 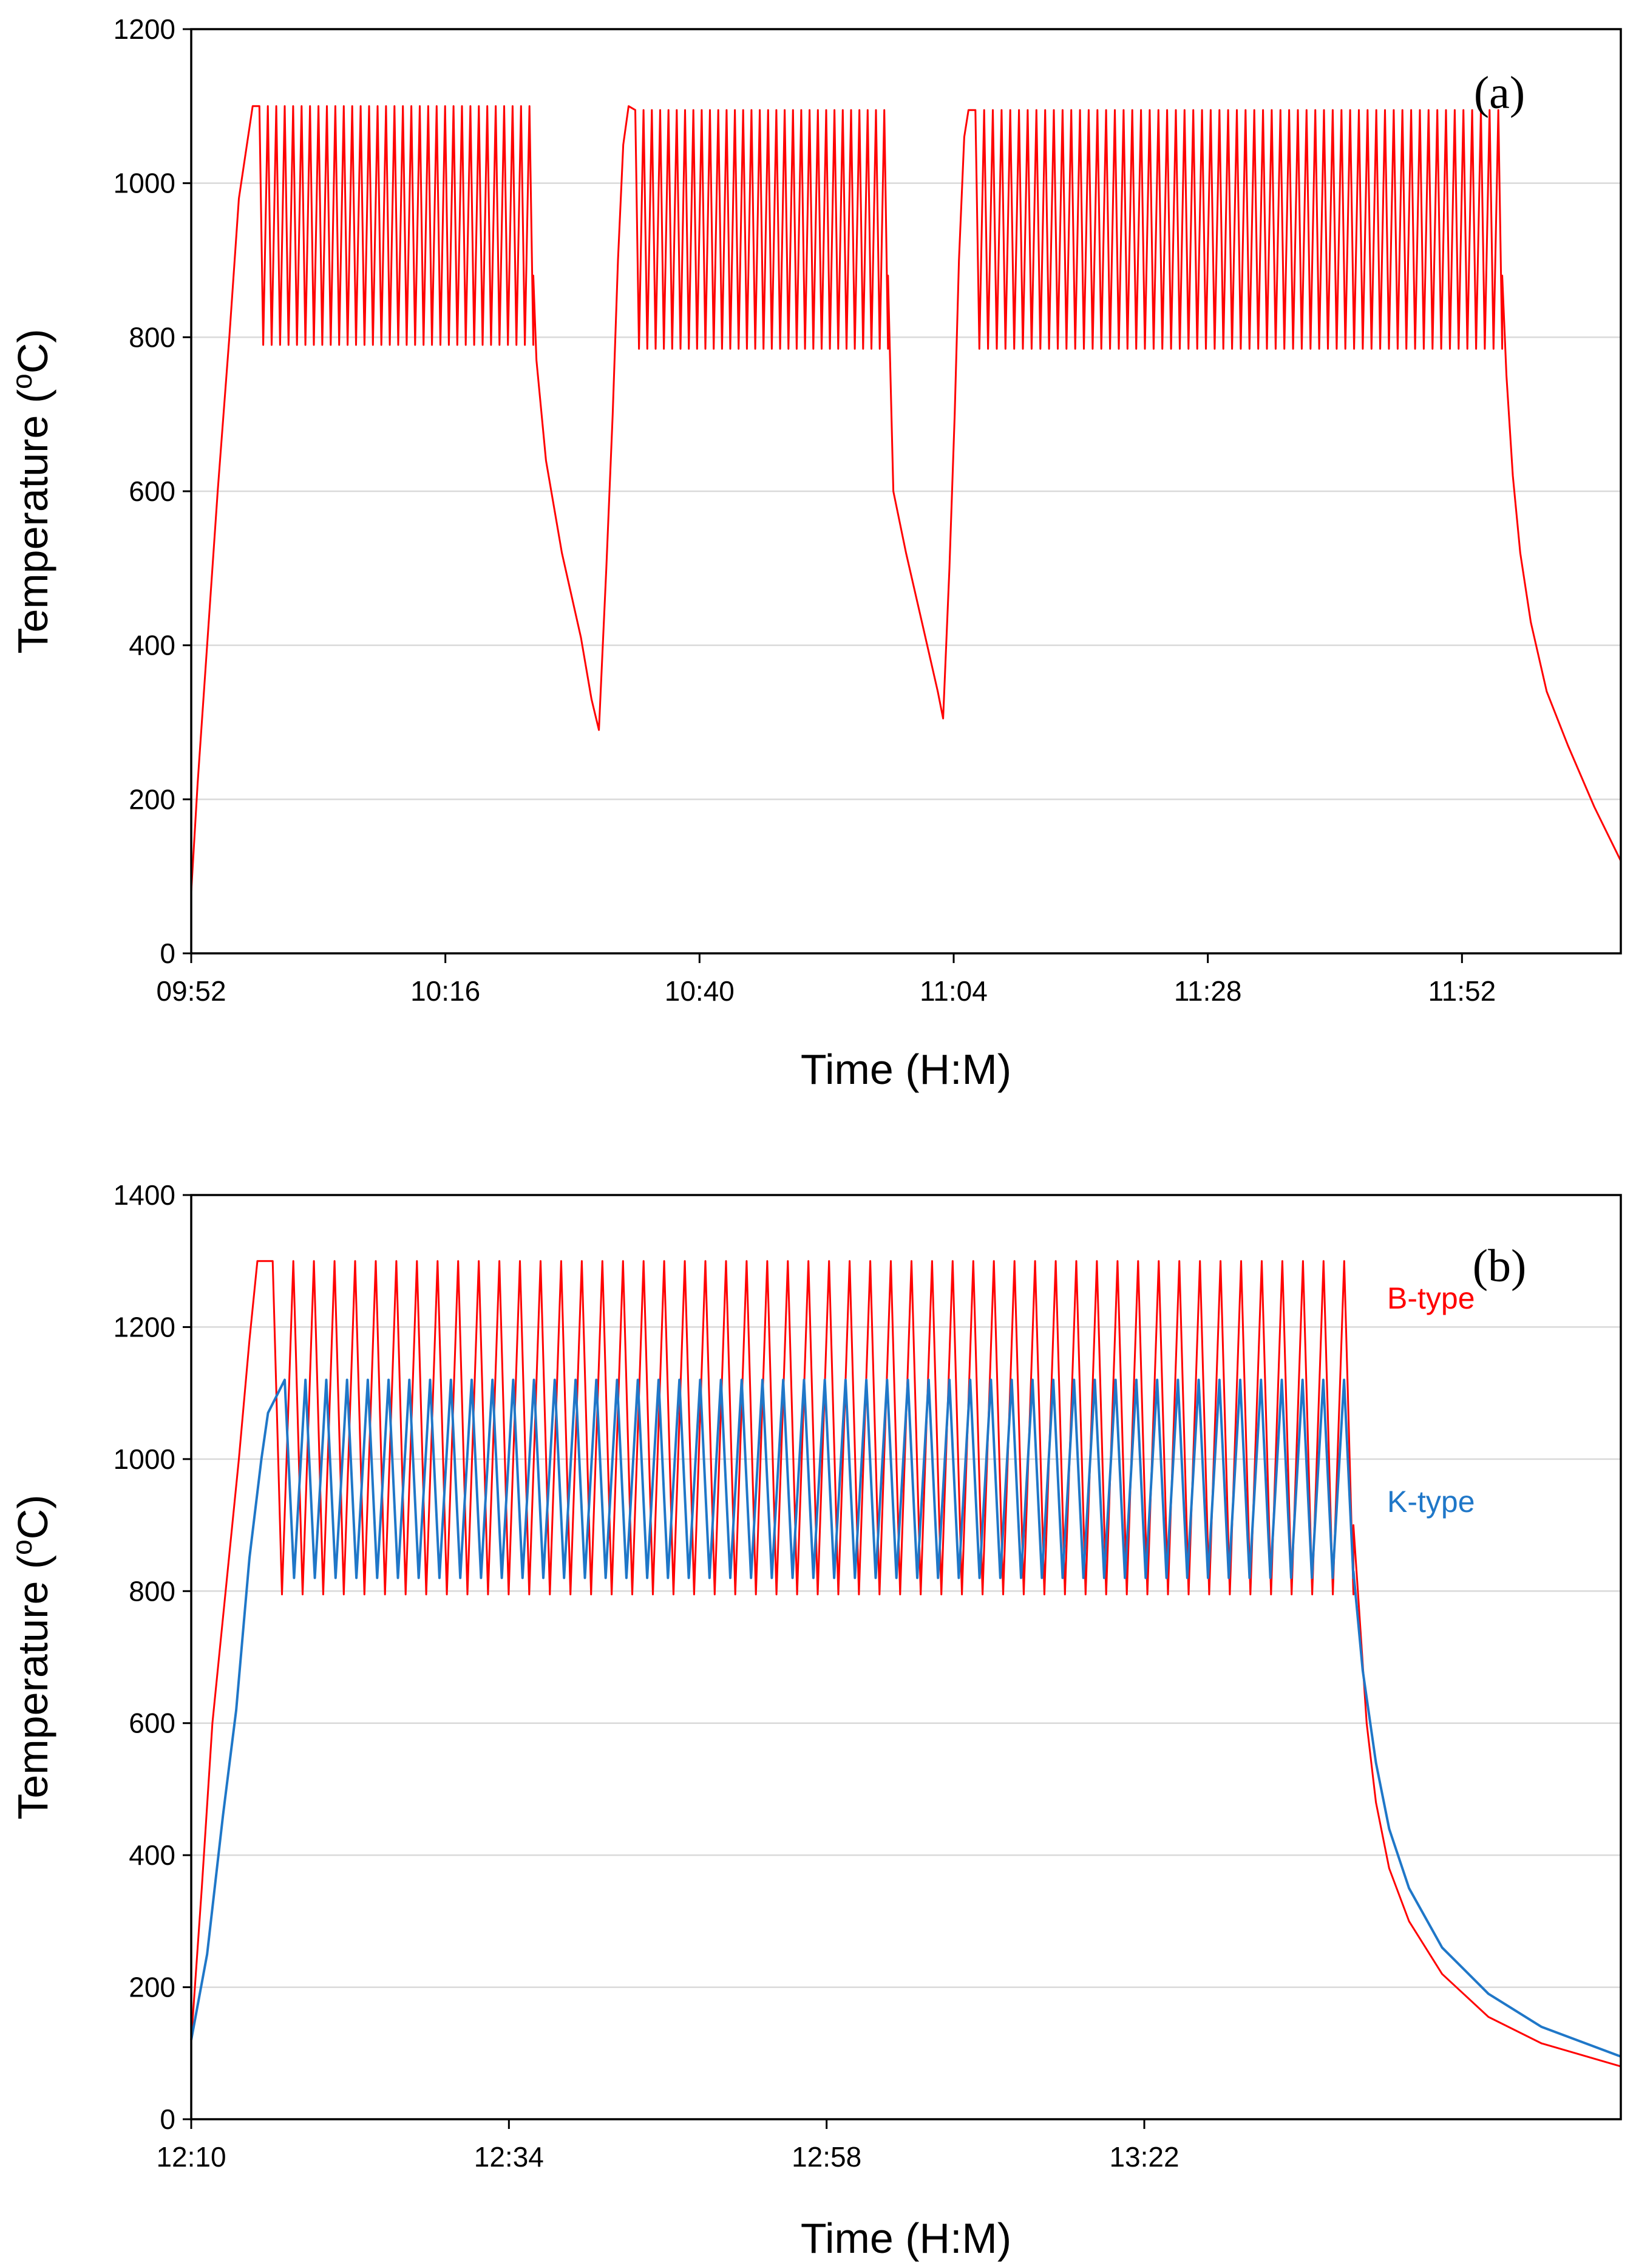 What do you see at coordinates (667, 2146) in the screenshot?
I see `x-tick-labels: 12:10 12:34 12:58 13:22` at bounding box center [667, 2146].